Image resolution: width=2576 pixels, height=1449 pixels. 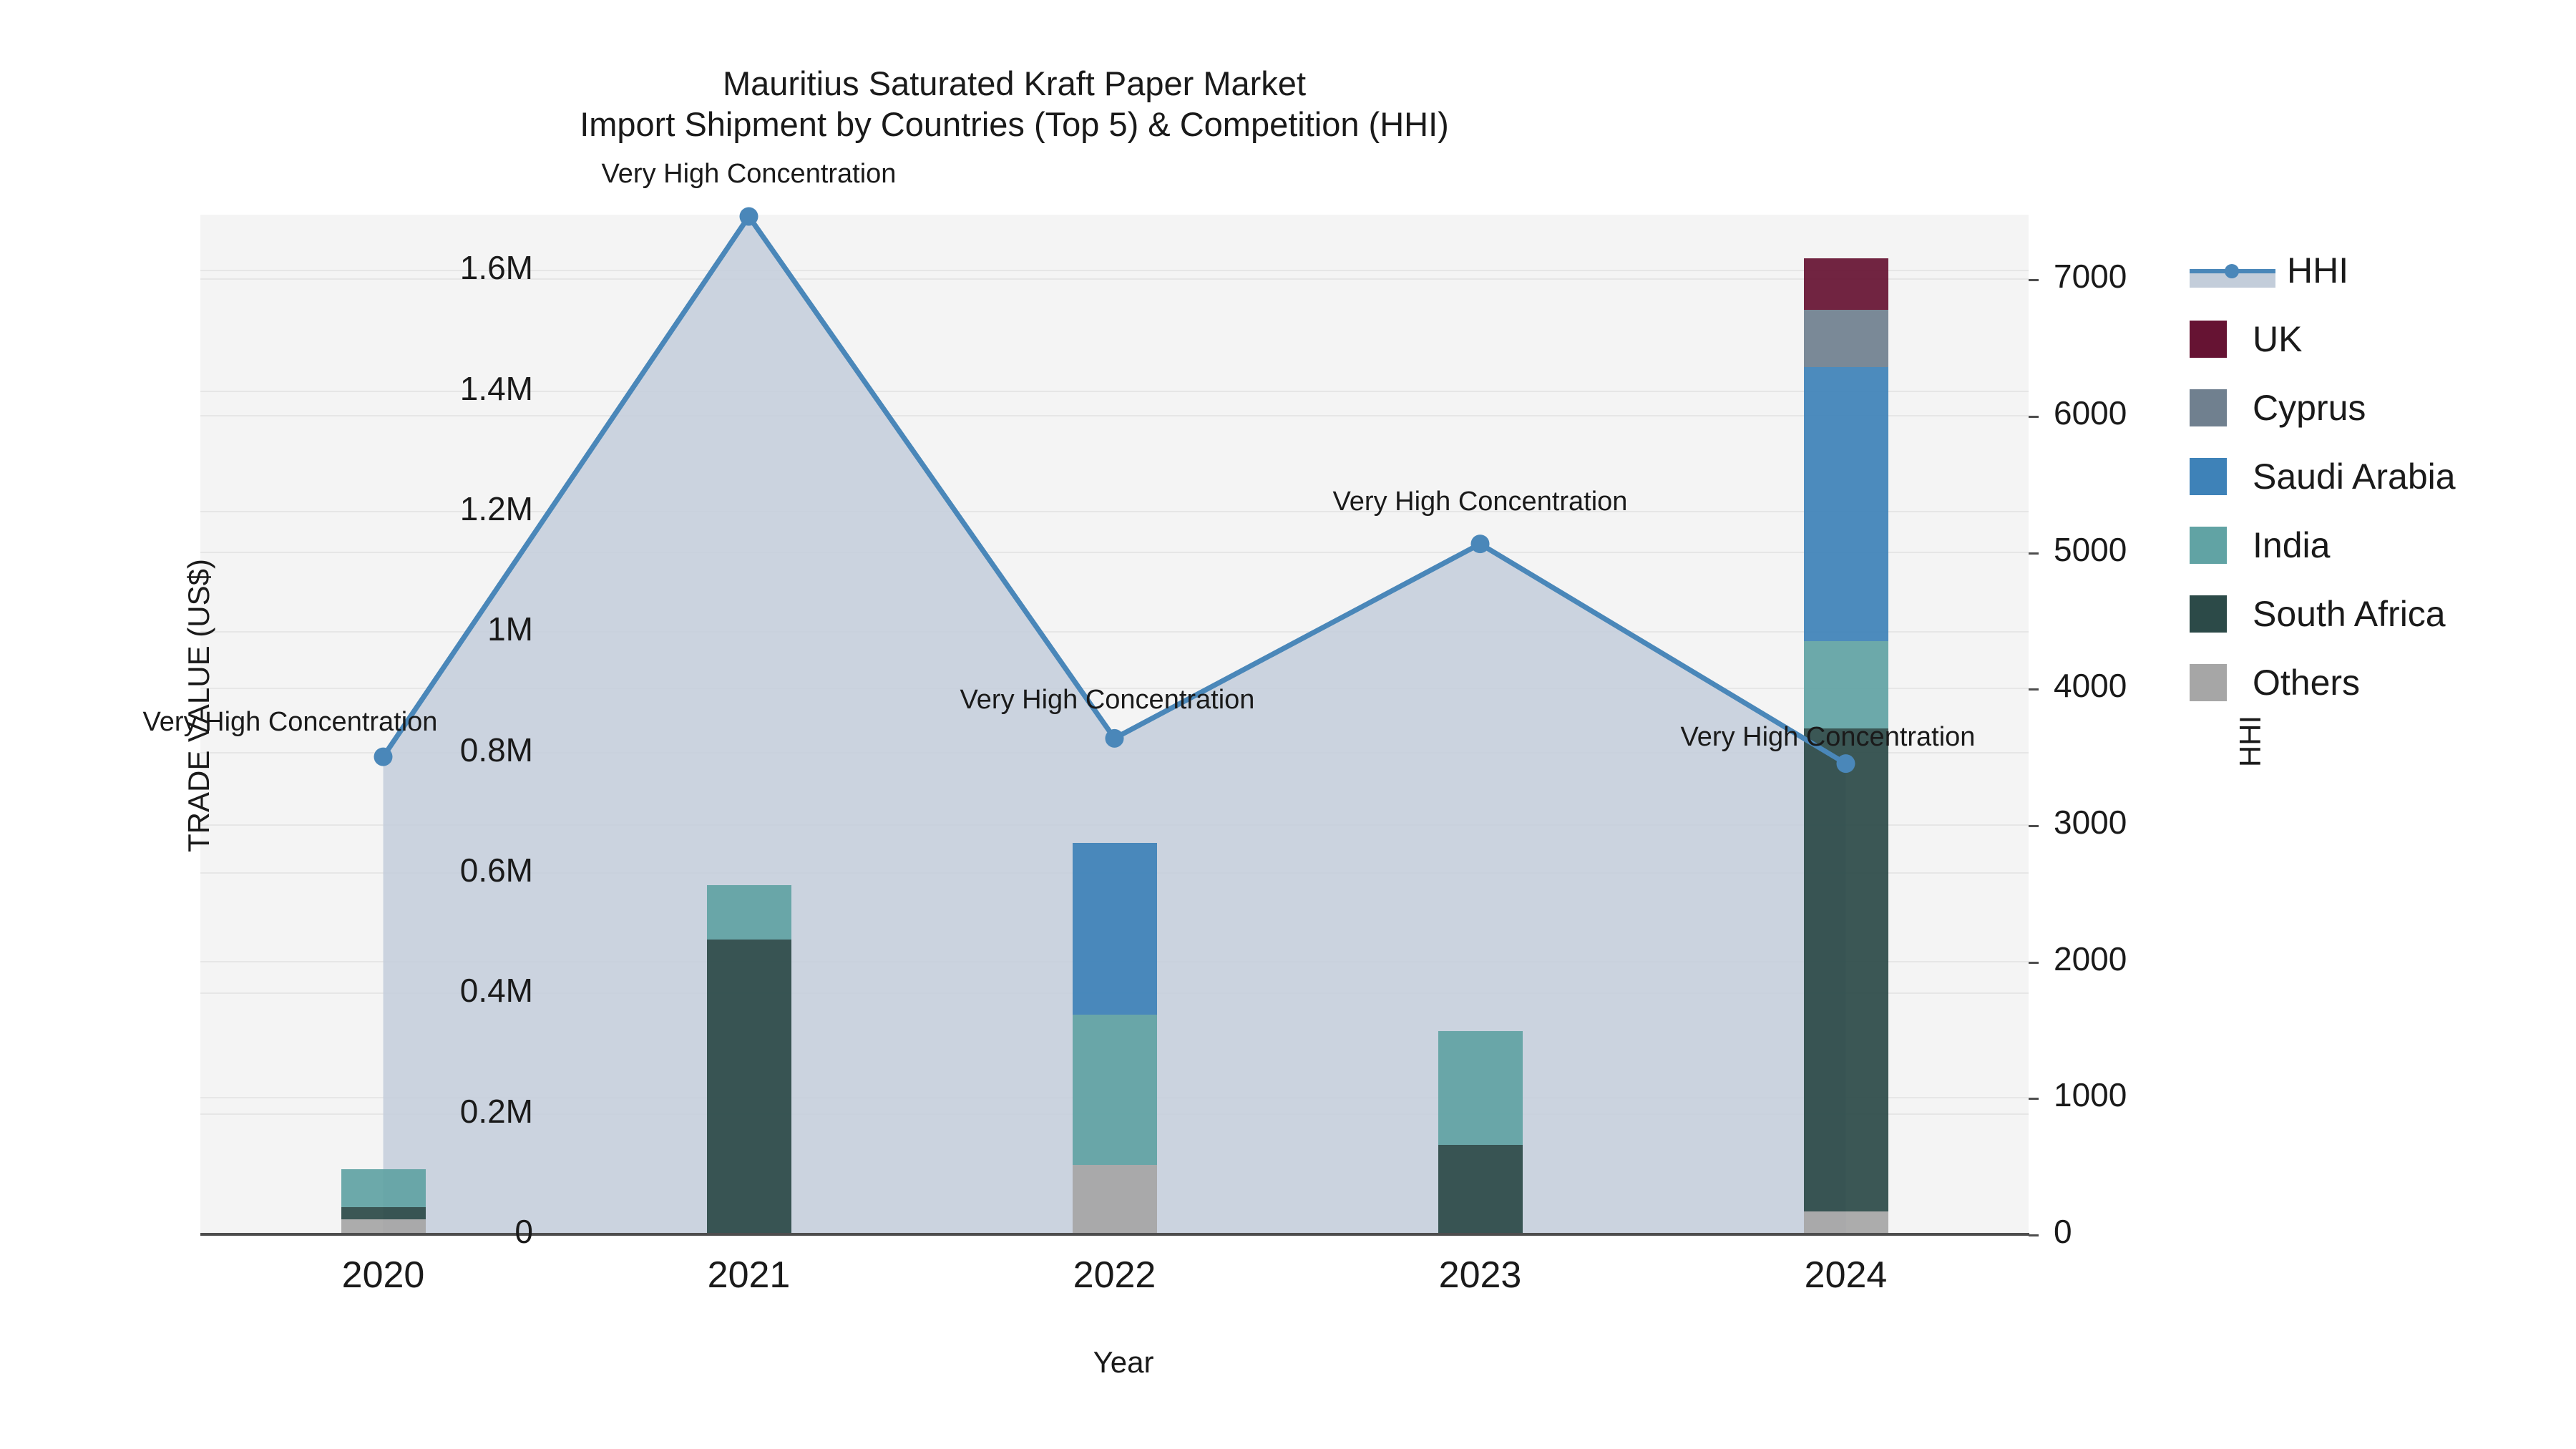 I want to click on legend-line-marker-icon, so click(x=2232, y=270).